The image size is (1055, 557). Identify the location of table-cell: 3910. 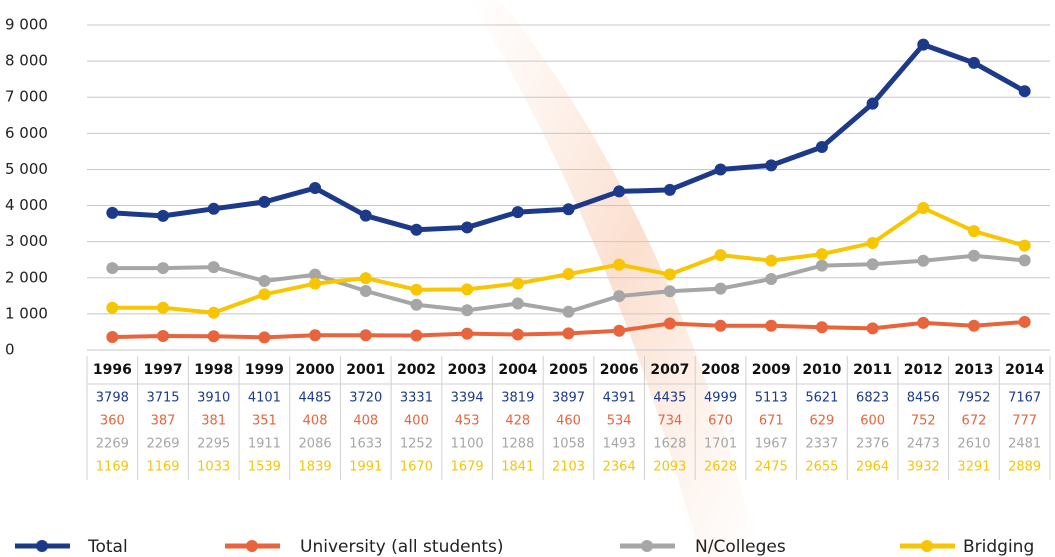
(213, 398).